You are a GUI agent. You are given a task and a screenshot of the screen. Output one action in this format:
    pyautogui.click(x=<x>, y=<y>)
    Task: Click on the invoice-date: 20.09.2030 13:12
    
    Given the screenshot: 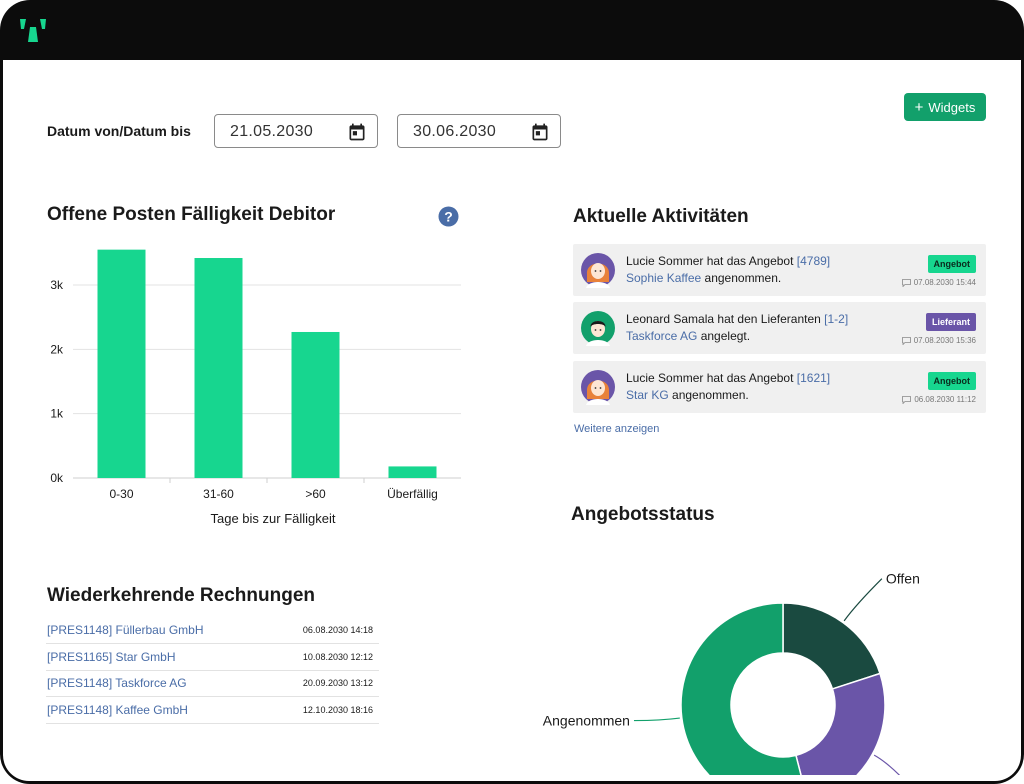 What is the action you would take?
    pyautogui.click(x=337, y=683)
    